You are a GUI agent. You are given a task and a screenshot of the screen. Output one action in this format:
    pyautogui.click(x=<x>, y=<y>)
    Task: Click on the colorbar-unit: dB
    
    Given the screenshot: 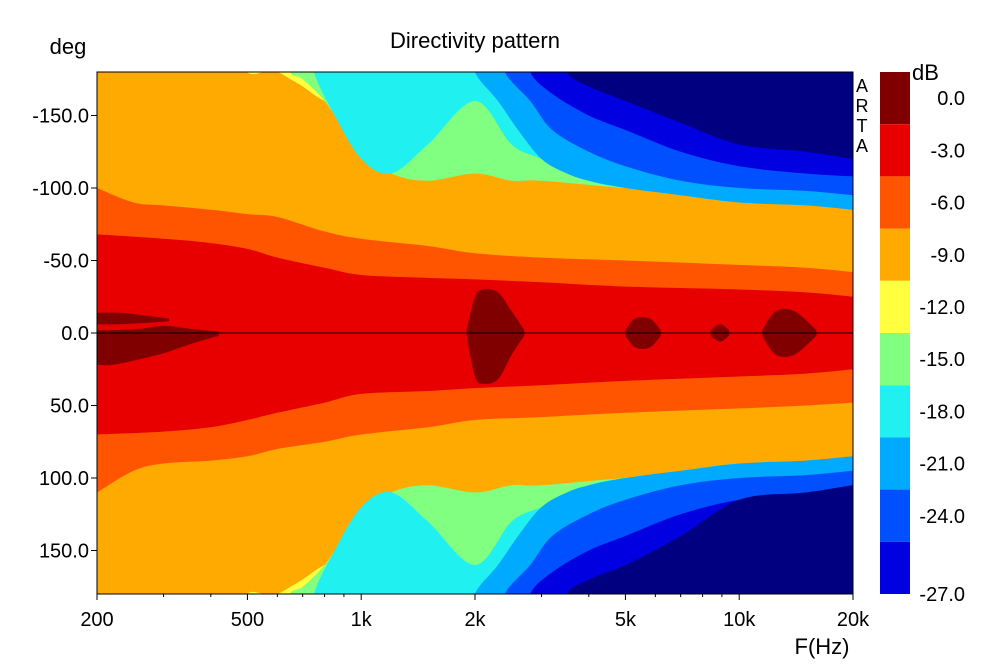 What is the action you would take?
    pyautogui.click(x=925, y=72)
    